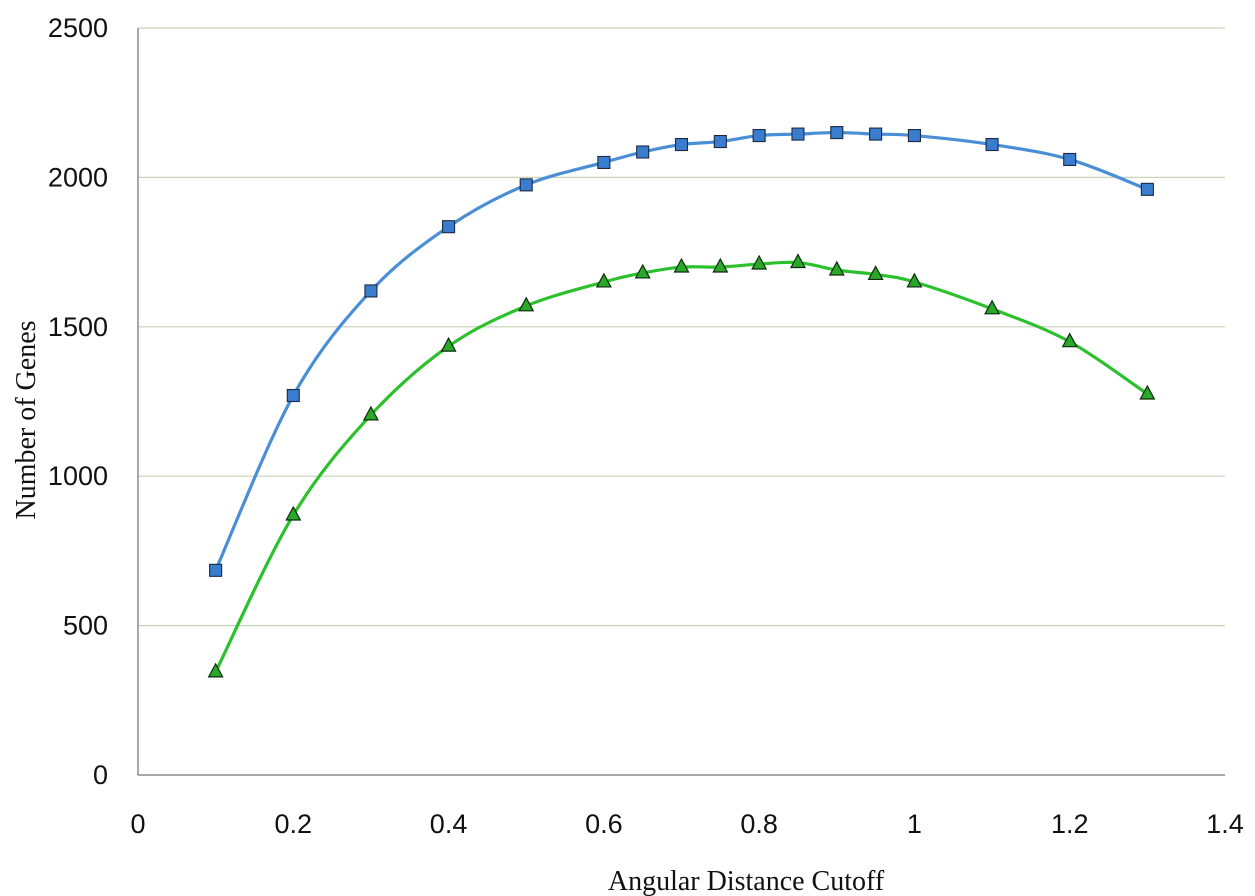 This screenshot has width=1255, height=896. I want to click on x-tick-label: 1.4, so click(1225, 824).